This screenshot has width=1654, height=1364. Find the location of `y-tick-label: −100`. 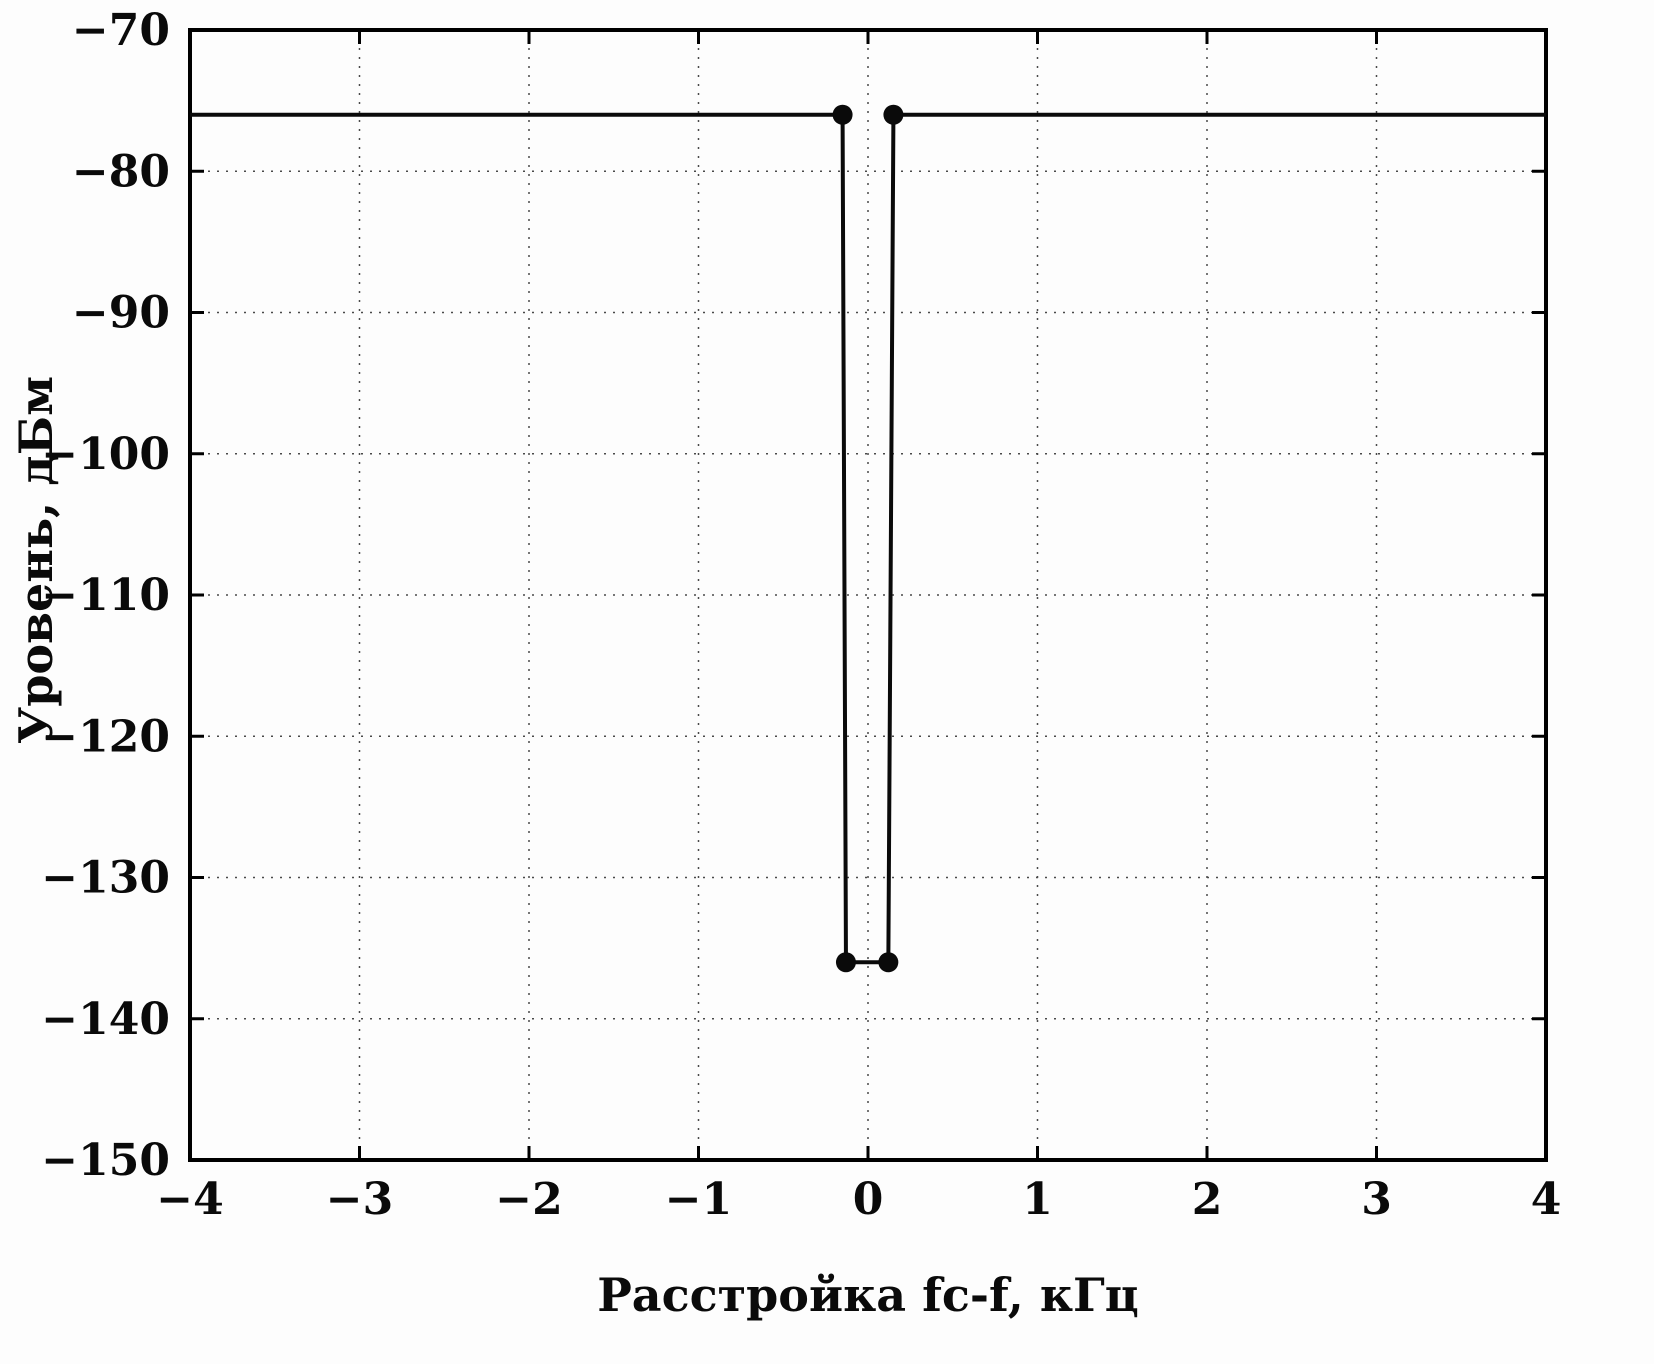

y-tick-label: −100 is located at coordinates (105, 454).